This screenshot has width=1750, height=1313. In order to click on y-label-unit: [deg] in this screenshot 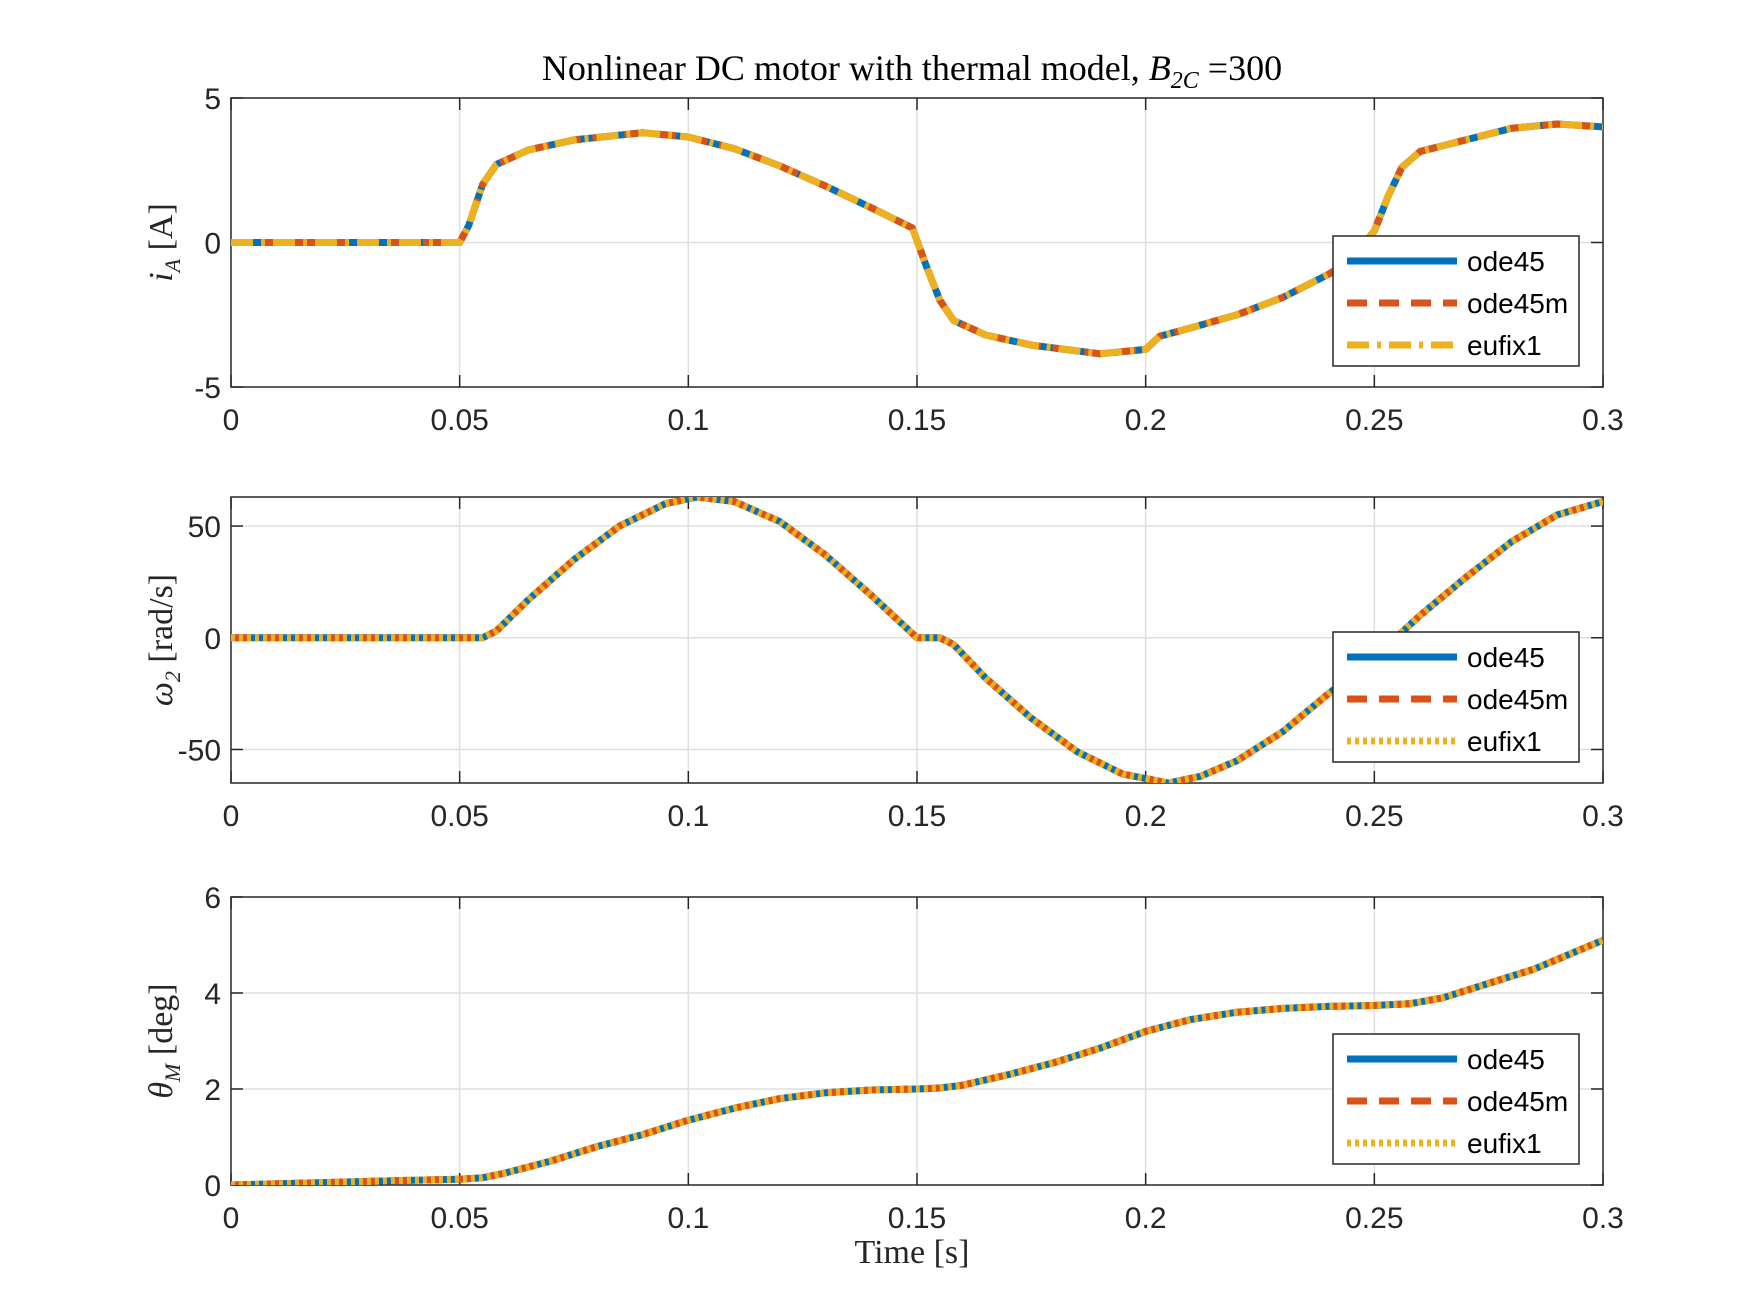, I will do `click(161, 1023)`.